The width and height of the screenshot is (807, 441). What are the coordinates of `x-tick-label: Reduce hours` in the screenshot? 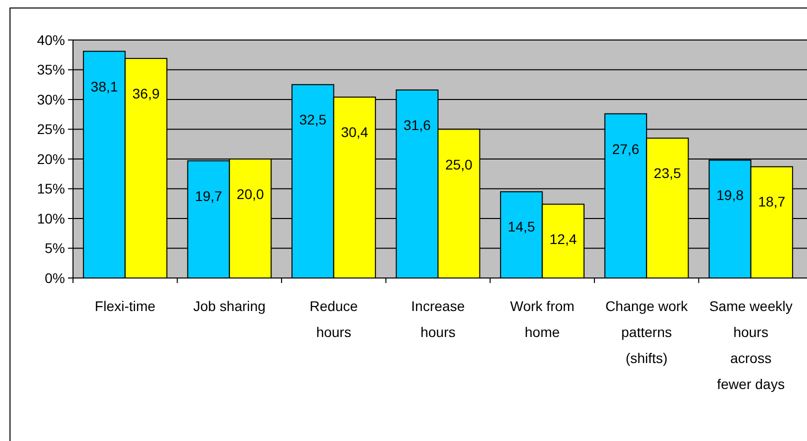 It's located at (334, 319).